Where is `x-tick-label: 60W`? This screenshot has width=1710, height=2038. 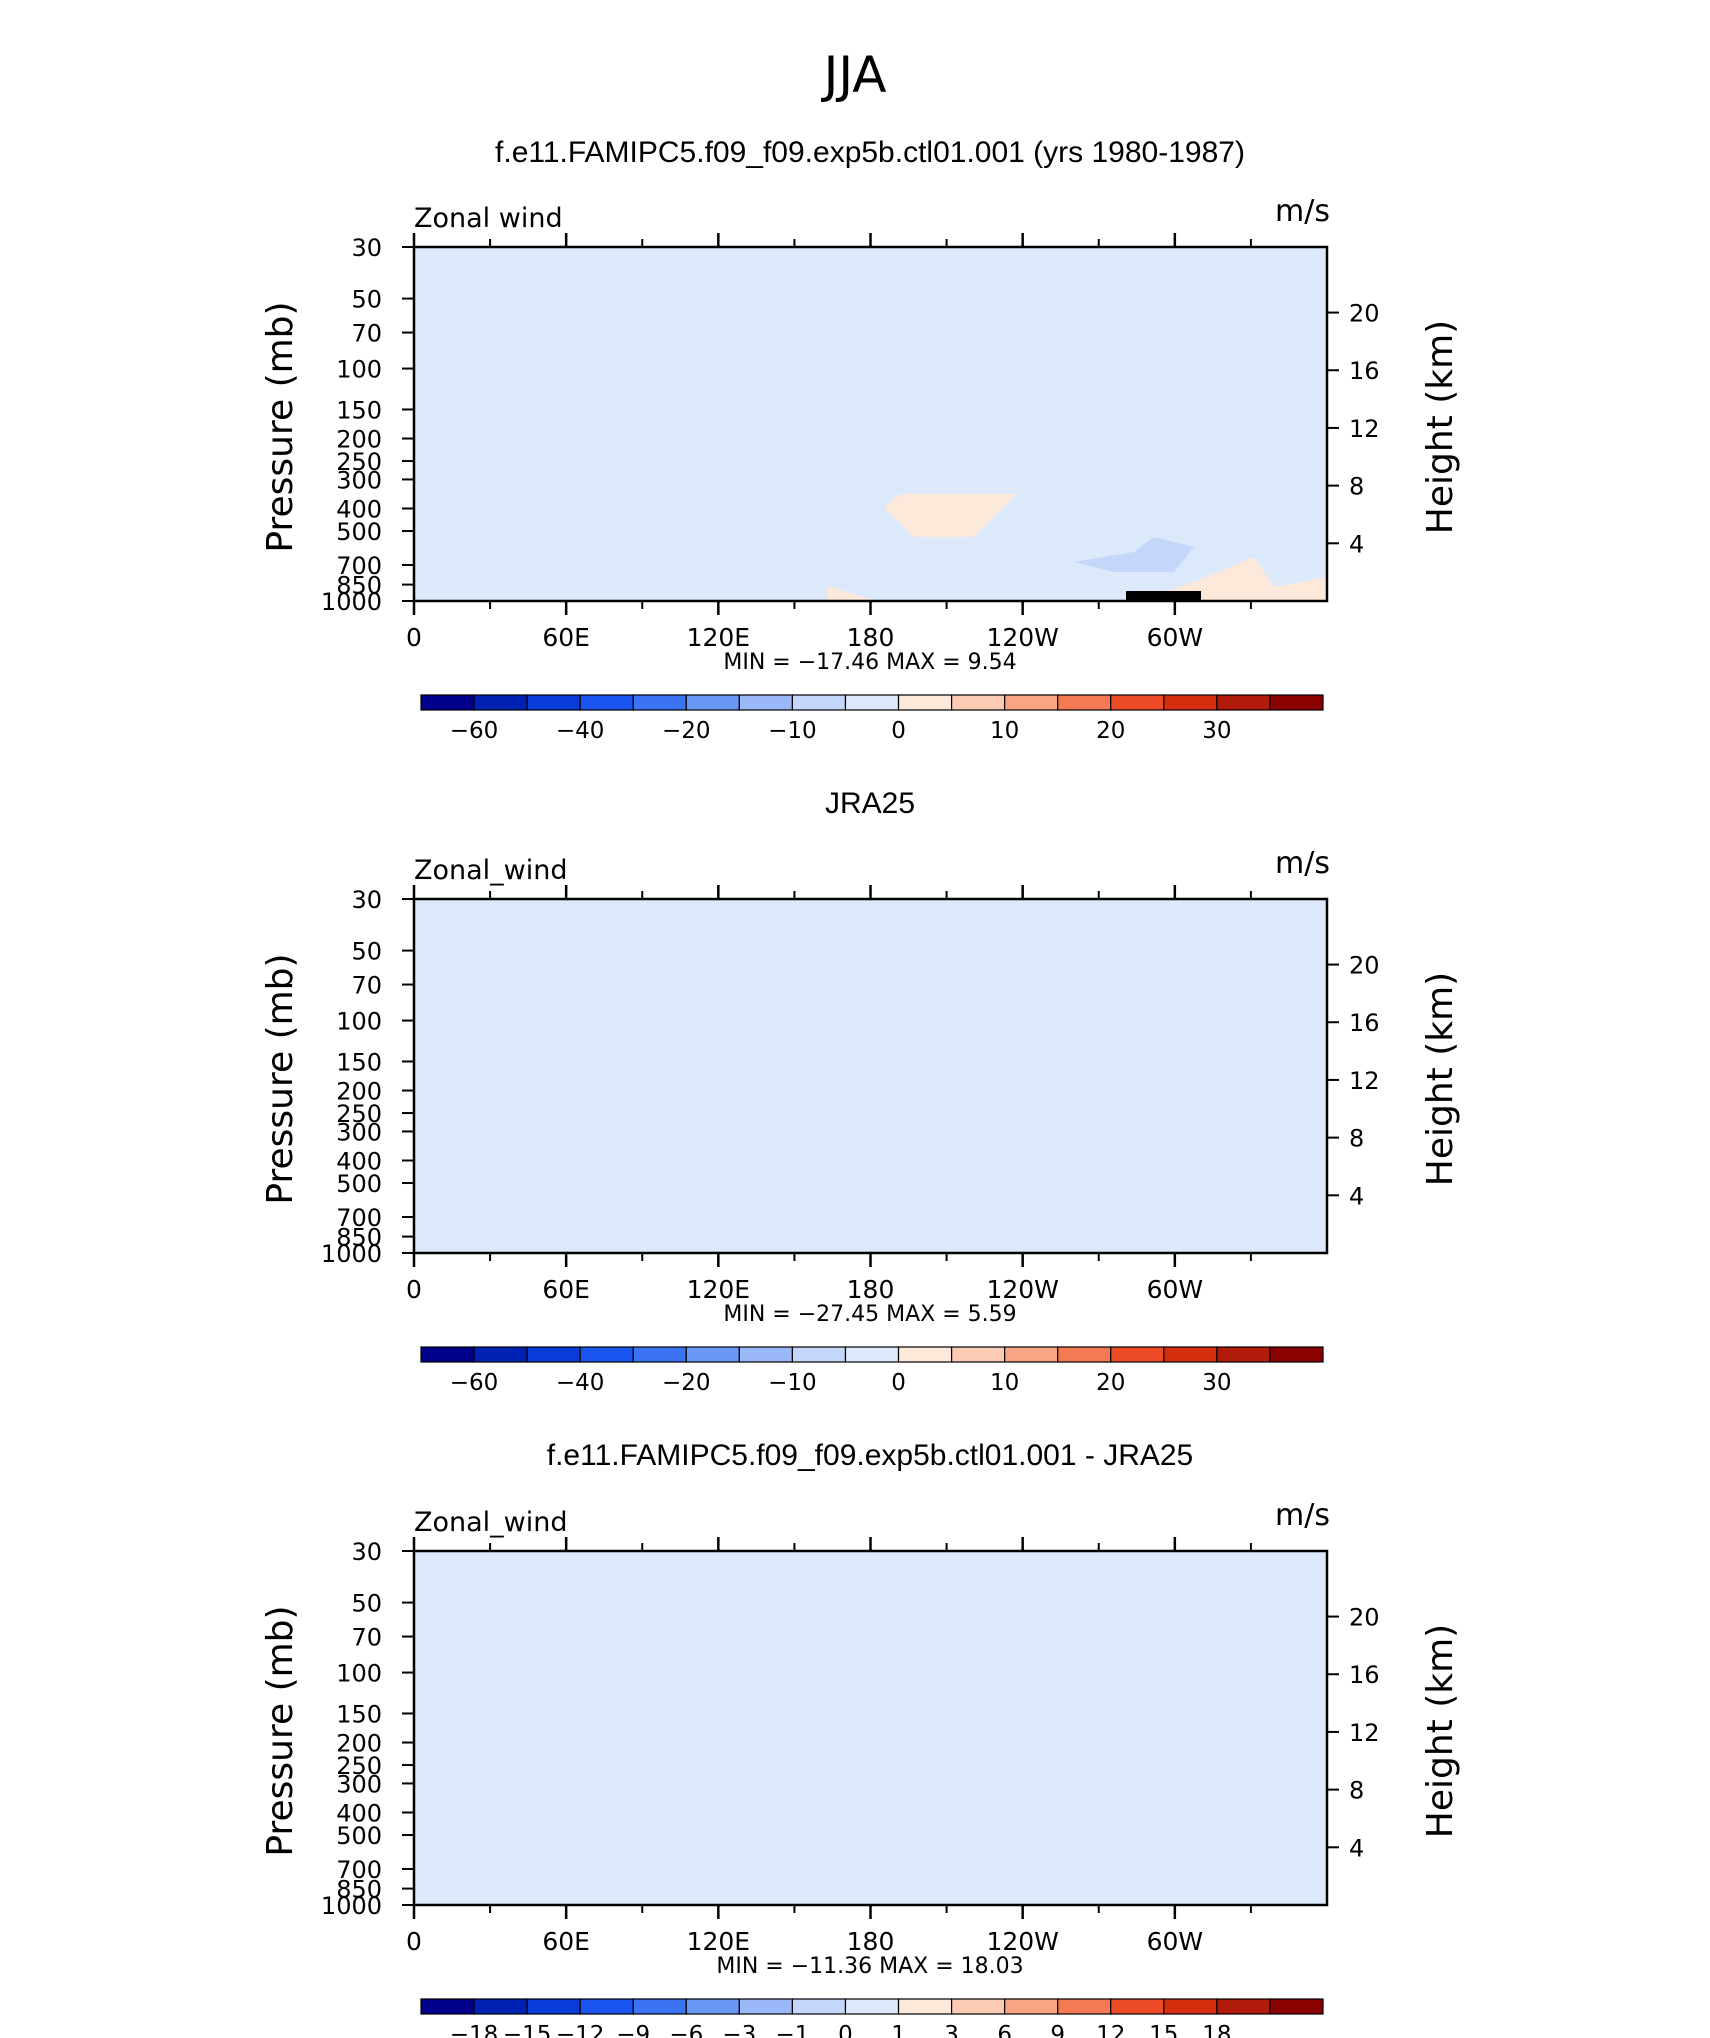
x-tick-label: 60W is located at coordinates (1175, 1941).